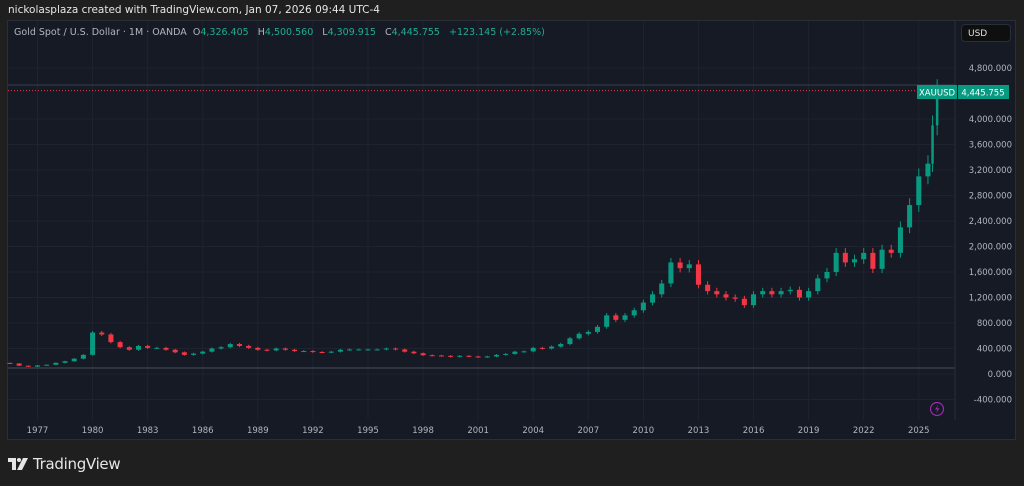 Image resolution: width=1024 pixels, height=486 pixels. Describe the element at coordinates (937, 409) in the screenshot. I see `lightning-alert-icon` at that location.